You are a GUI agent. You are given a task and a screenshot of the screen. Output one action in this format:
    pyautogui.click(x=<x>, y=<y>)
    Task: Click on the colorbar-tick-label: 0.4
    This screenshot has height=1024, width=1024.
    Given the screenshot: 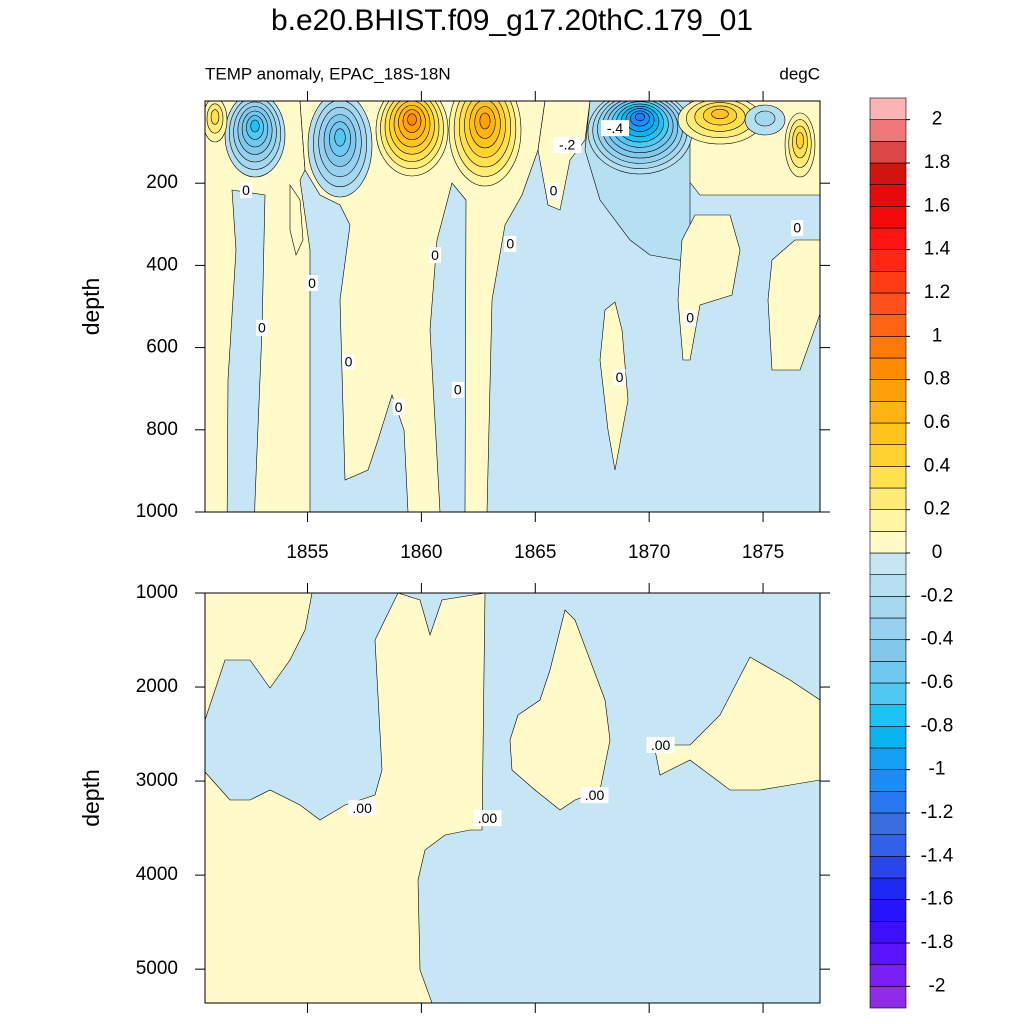 What is the action you would take?
    pyautogui.click(x=937, y=465)
    